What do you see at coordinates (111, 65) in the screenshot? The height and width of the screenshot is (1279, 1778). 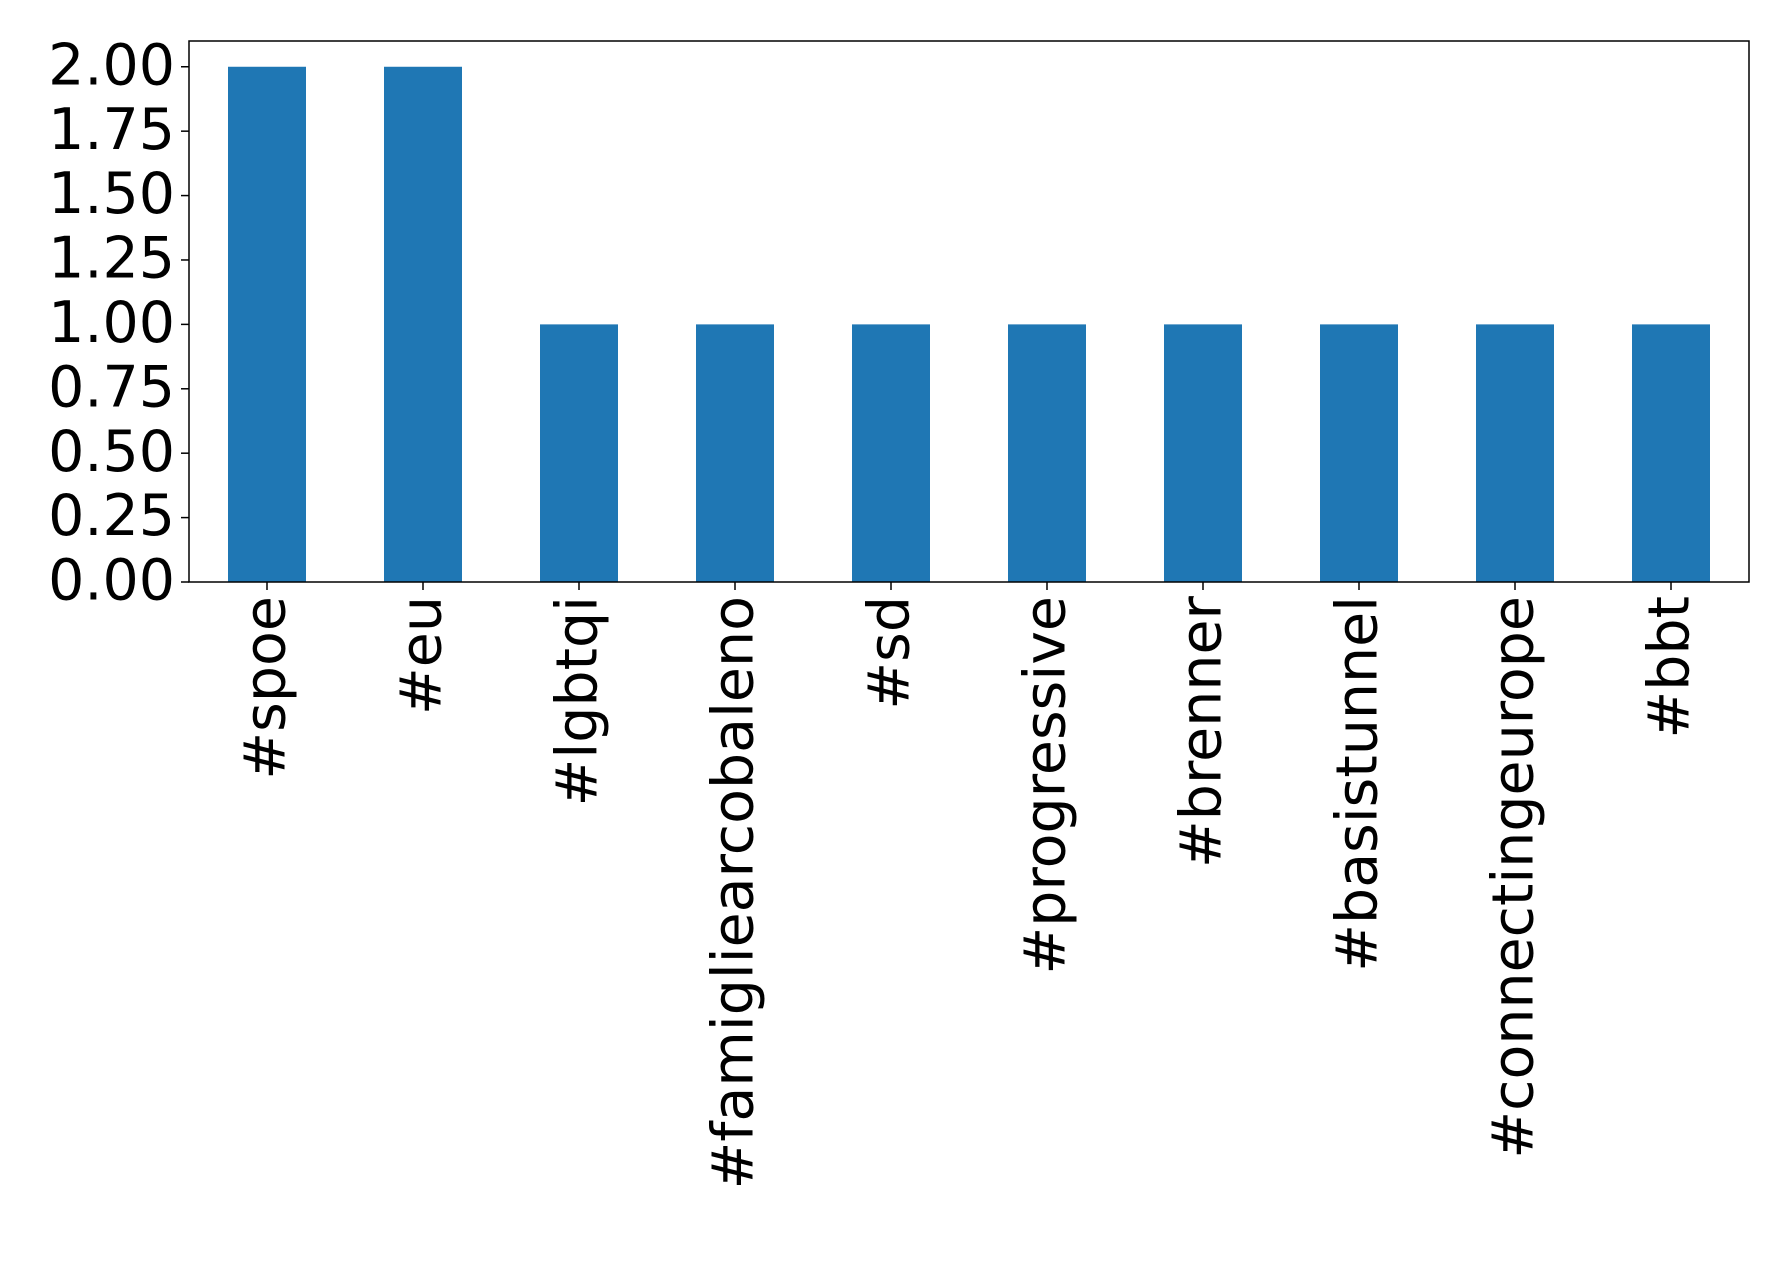 I see `y-tick-label: 2.00` at bounding box center [111, 65].